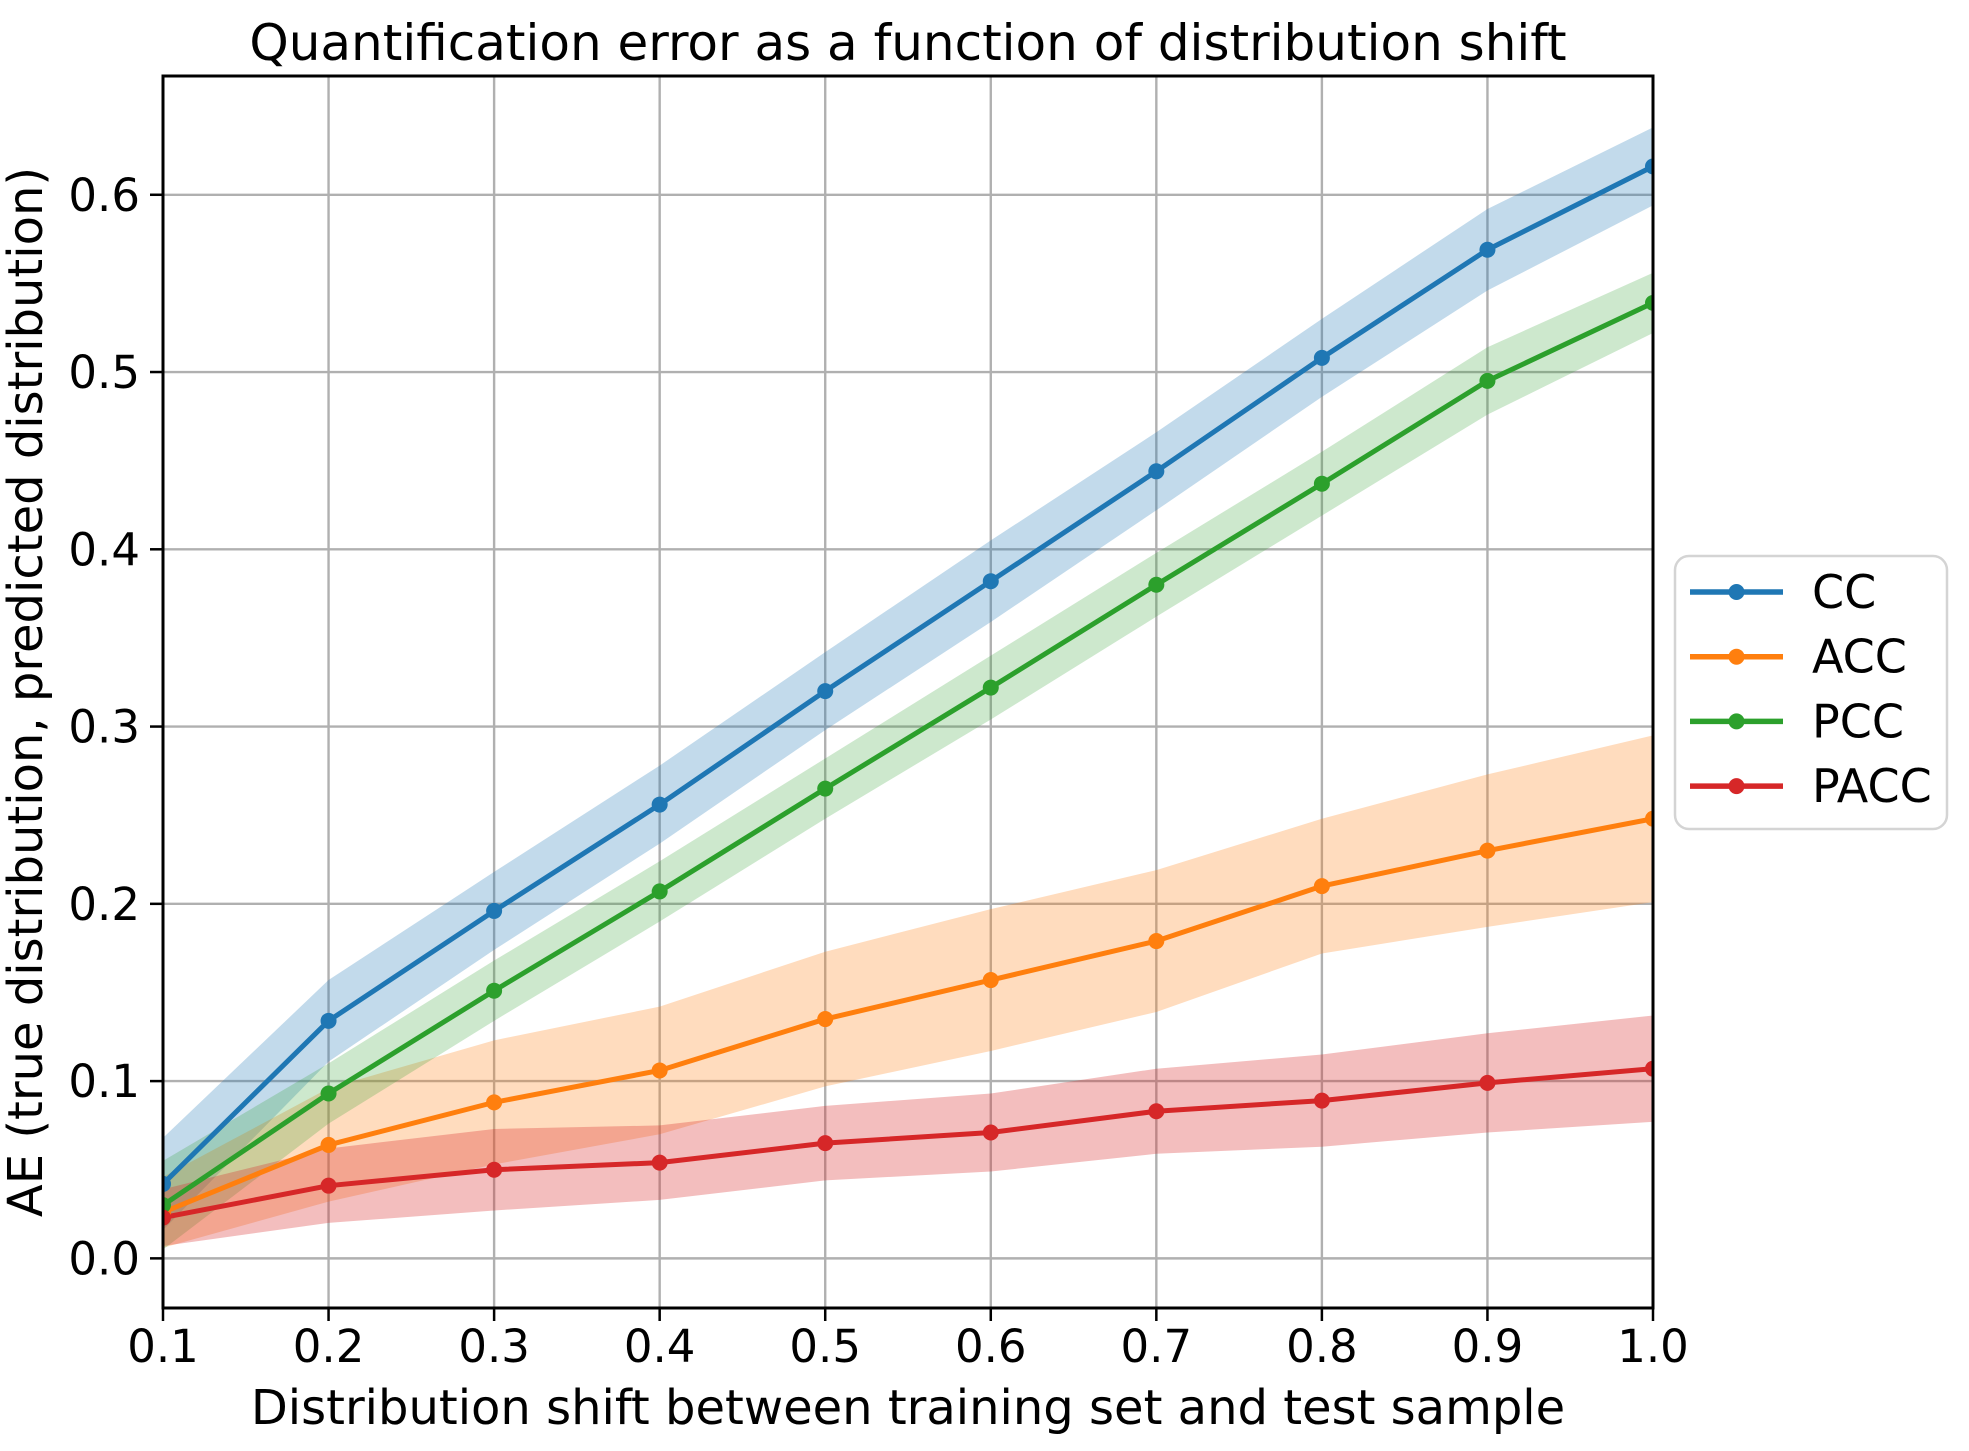 The height and width of the screenshot is (1451, 1969). I want to click on legend-marker-pcc, so click(1736, 721).